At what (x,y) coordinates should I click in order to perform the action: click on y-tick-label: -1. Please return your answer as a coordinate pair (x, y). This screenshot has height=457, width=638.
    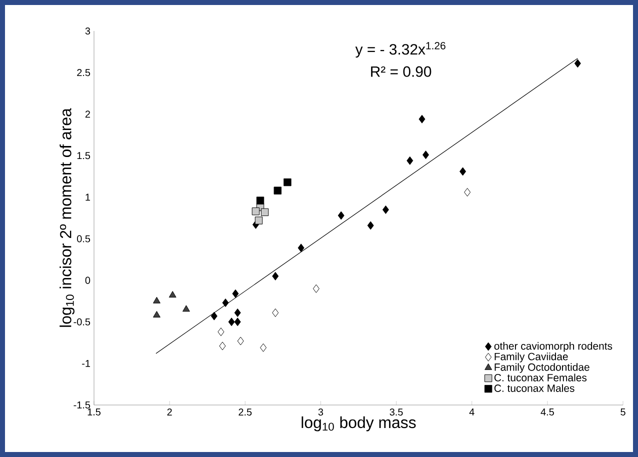
    Looking at the image, I should click on (86, 363).